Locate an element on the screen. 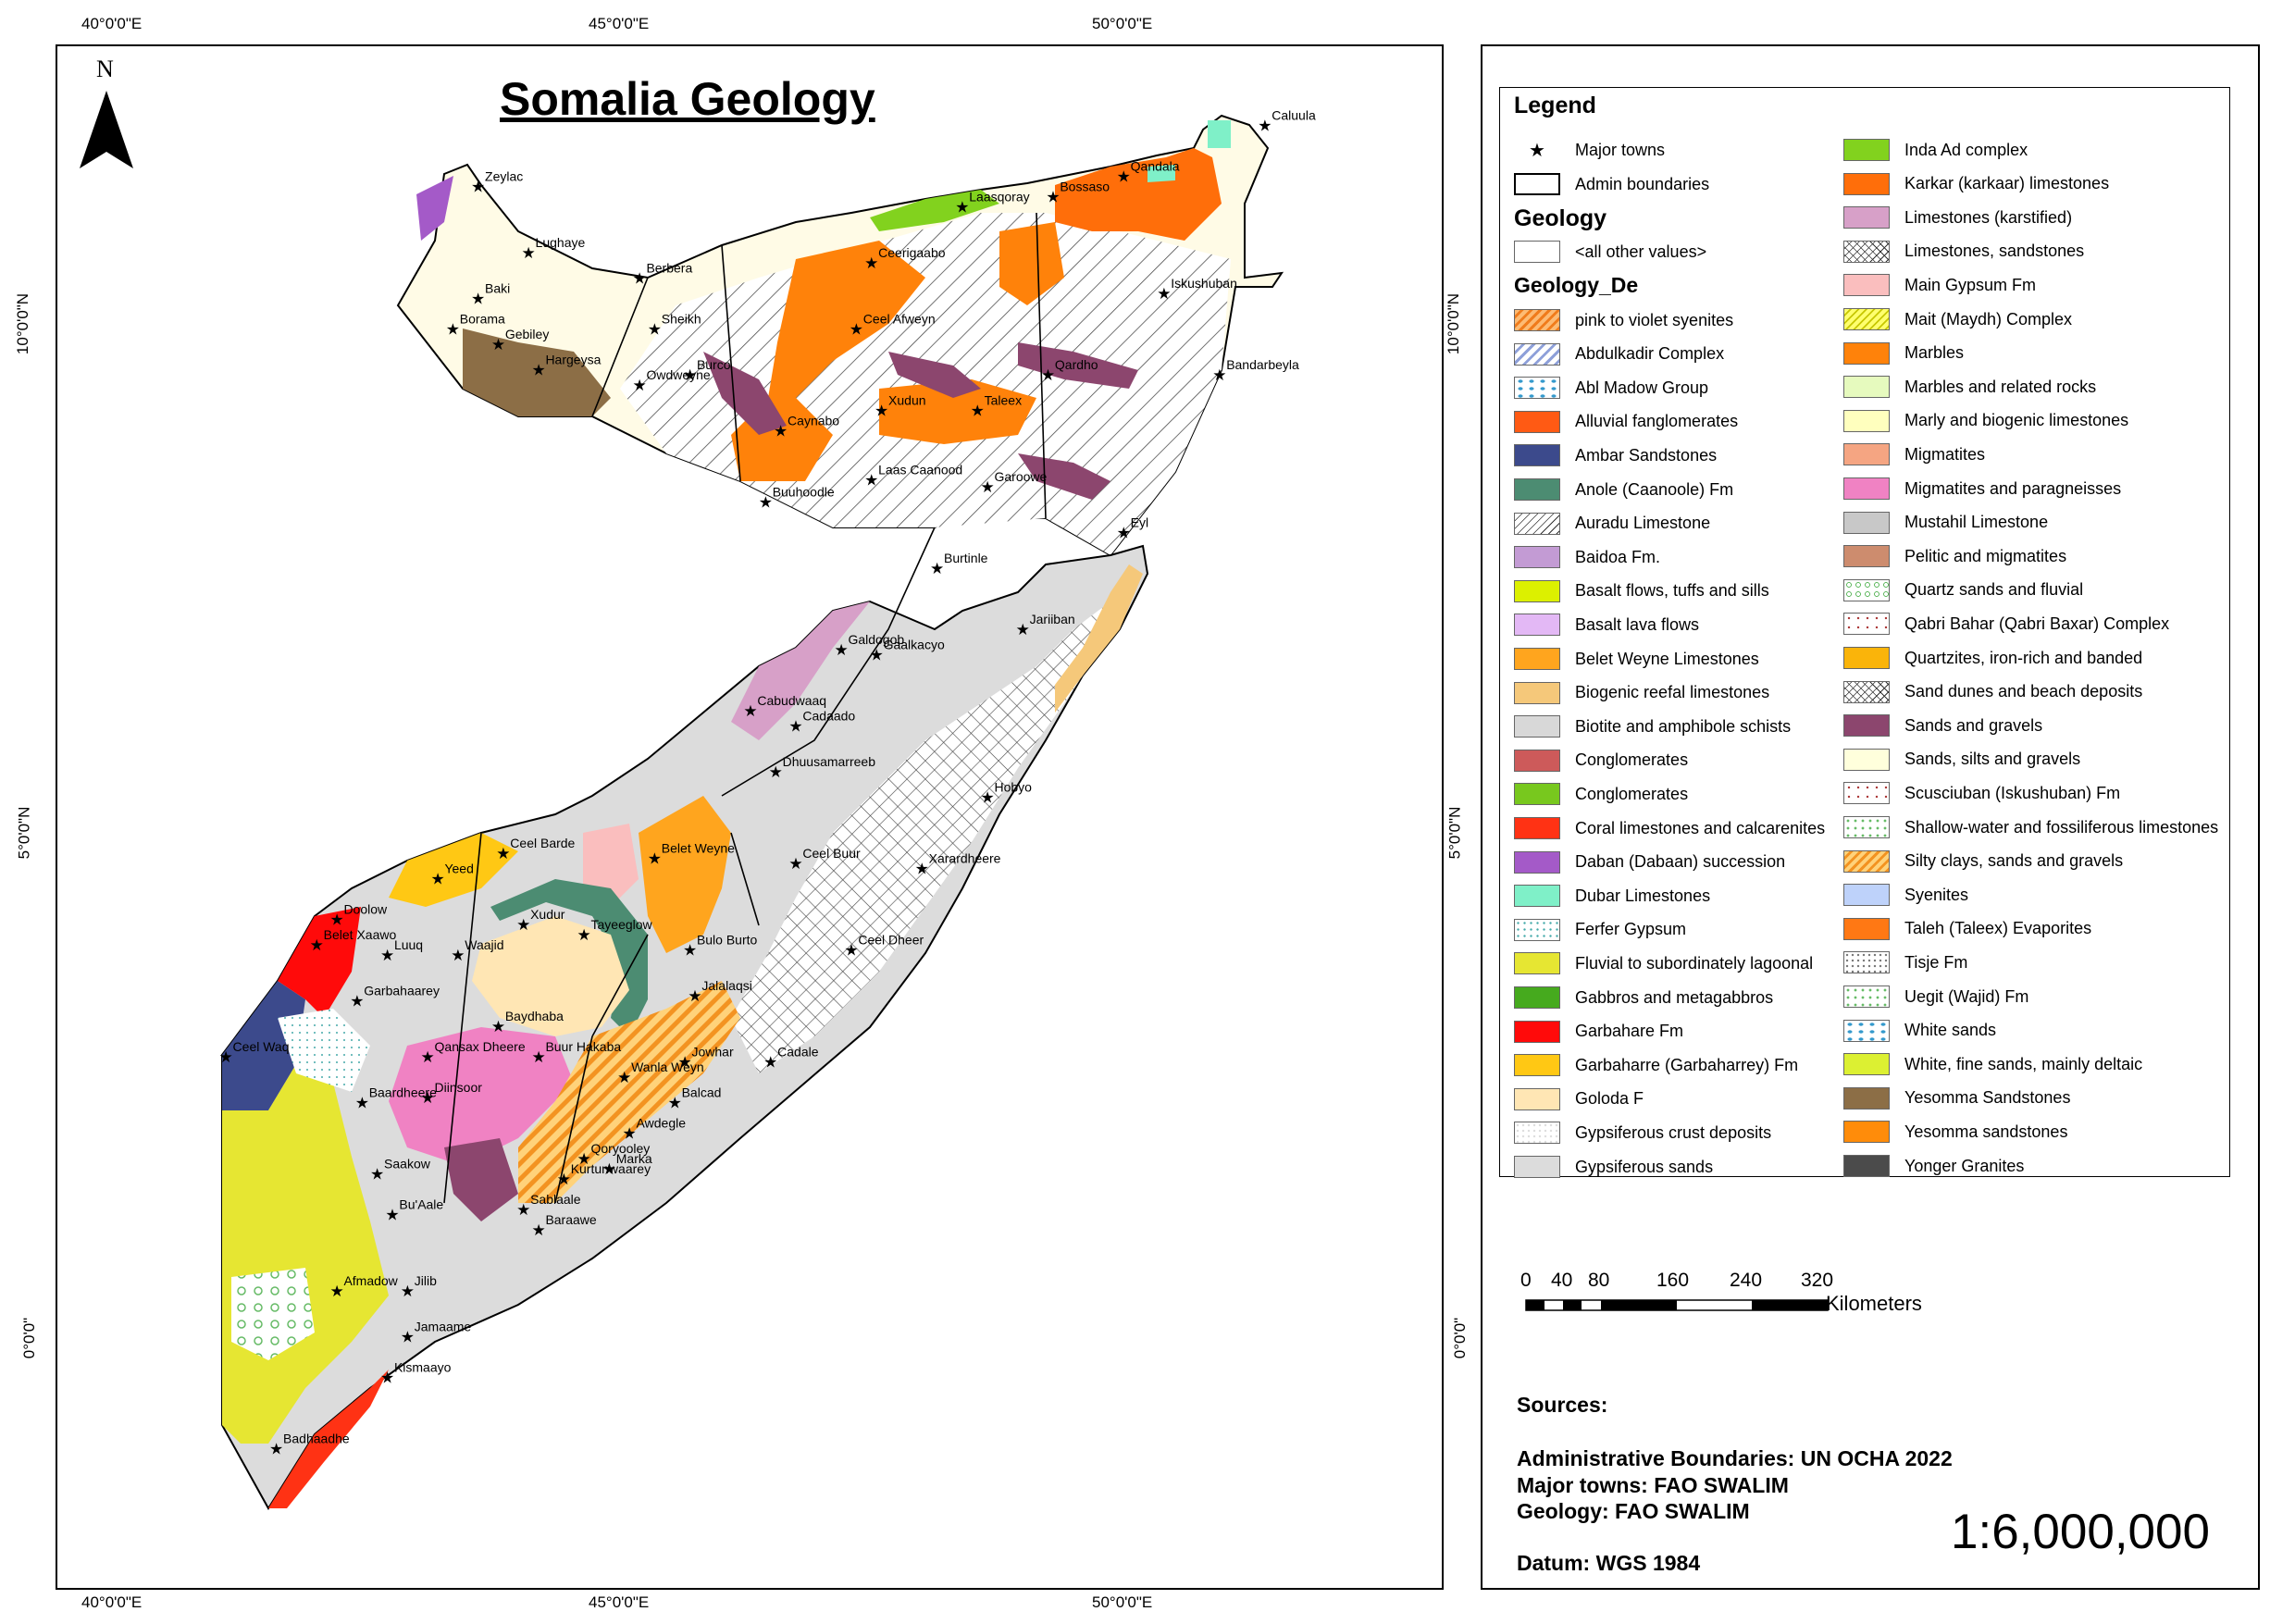 The image size is (2295, 1624). town-marker: ★Xudur is located at coordinates (541, 920).